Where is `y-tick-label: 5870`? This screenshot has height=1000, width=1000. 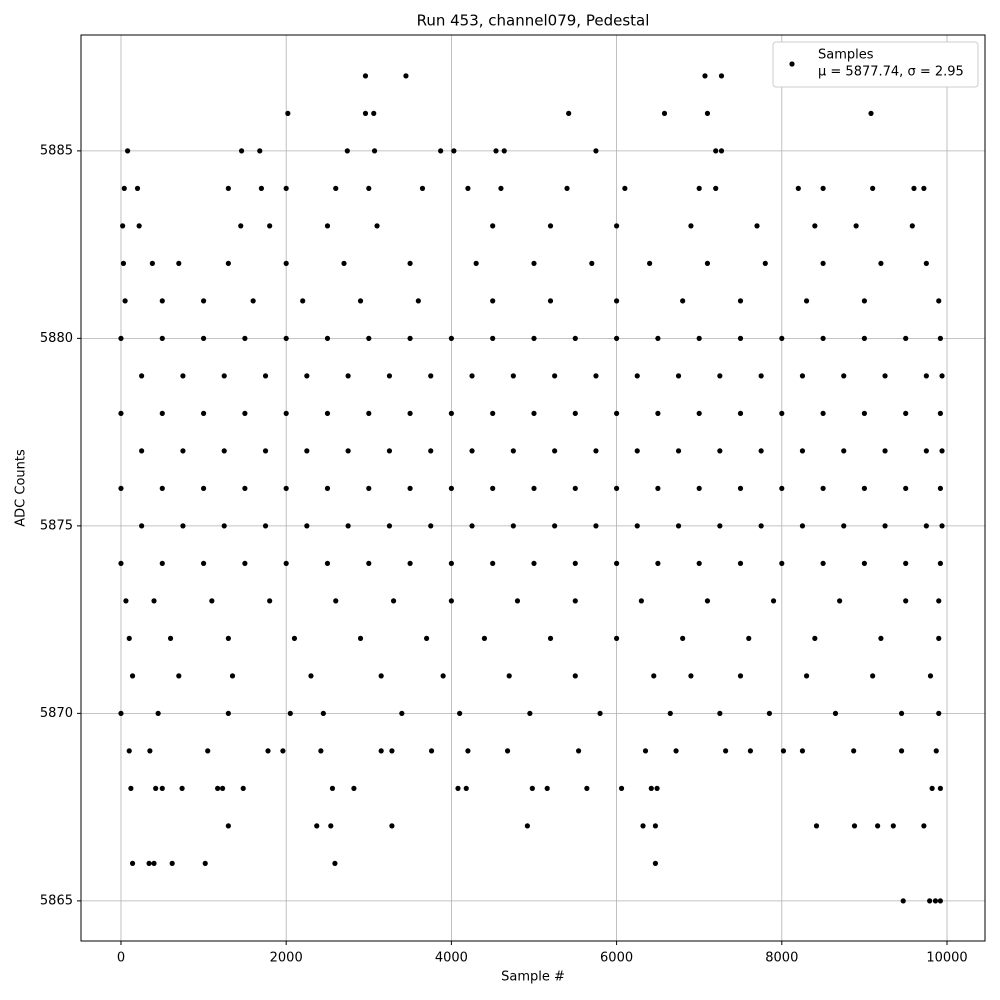 y-tick-label: 5870 is located at coordinates (56, 713).